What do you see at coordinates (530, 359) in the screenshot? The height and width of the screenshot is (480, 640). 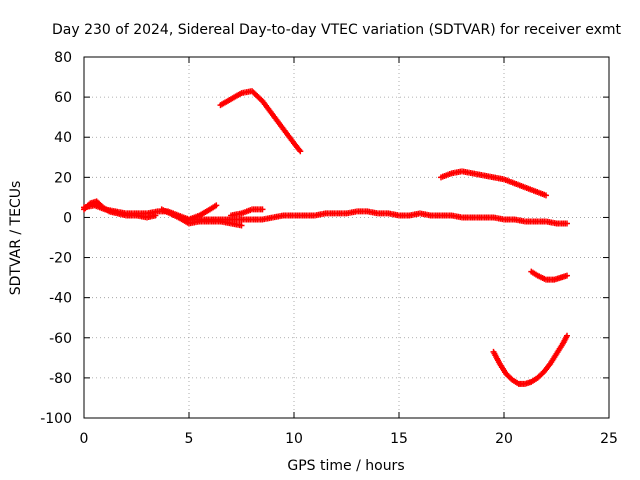 I see `series-arc-i` at bounding box center [530, 359].